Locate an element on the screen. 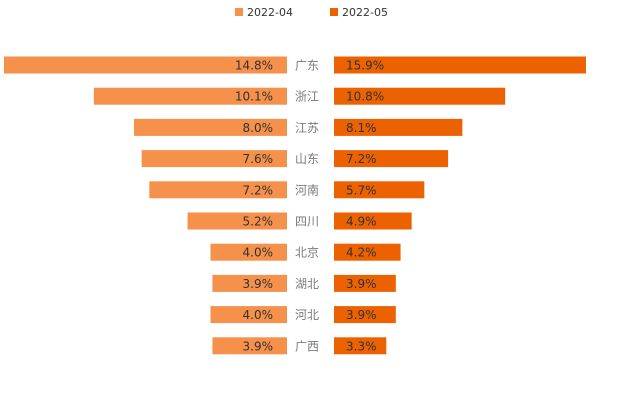 This screenshot has height=413, width=620. bar-right-label-9: 3.3% is located at coordinates (361, 346).